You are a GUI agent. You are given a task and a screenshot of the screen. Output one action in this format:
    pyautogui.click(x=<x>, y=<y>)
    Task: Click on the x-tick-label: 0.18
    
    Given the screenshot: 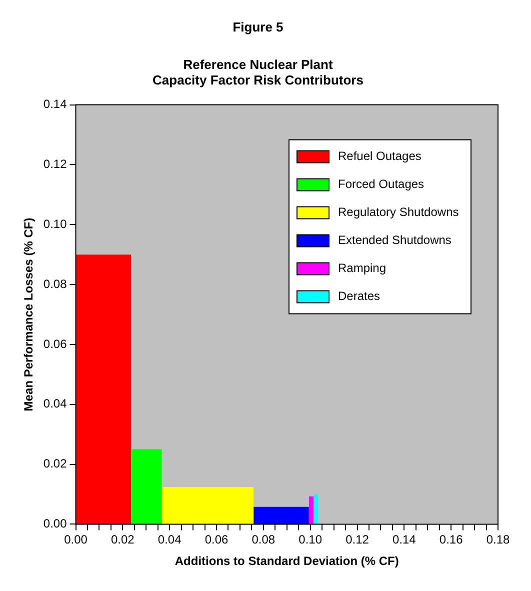 What is the action you would take?
    pyautogui.click(x=498, y=539)
    